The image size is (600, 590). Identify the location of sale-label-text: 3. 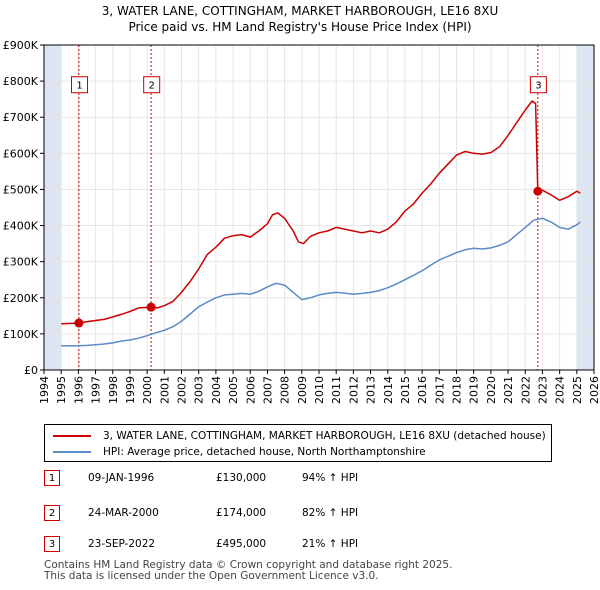
(538, 86).